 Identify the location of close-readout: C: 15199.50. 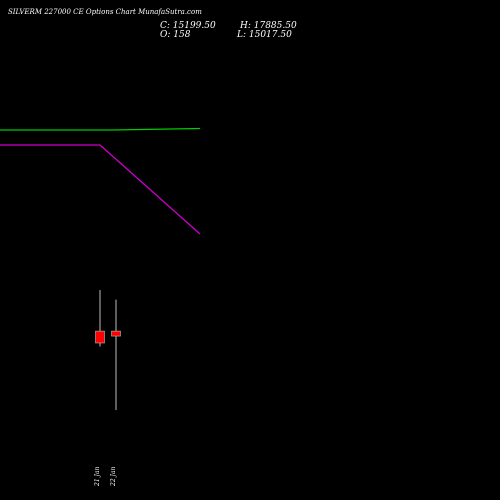
(188, 26).